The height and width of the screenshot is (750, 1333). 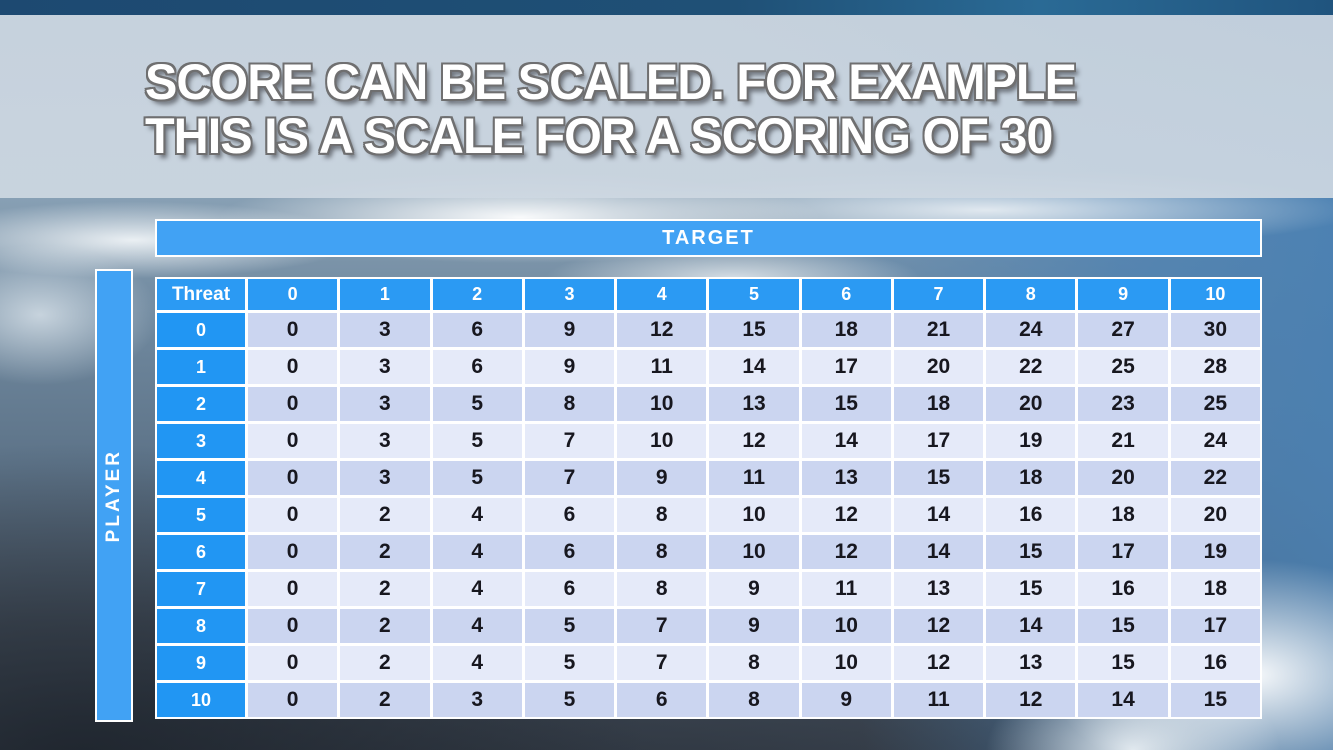 What do you see at coordinates (662, 626) in the screenshot?
I see `score-cell-r8-c4: 7` at bounding box center [662, 626].